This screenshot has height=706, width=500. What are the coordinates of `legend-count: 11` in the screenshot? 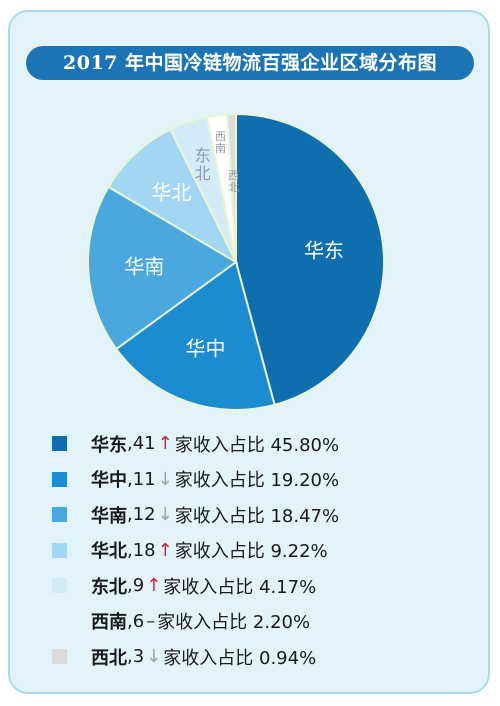 It's located at (144, 479).